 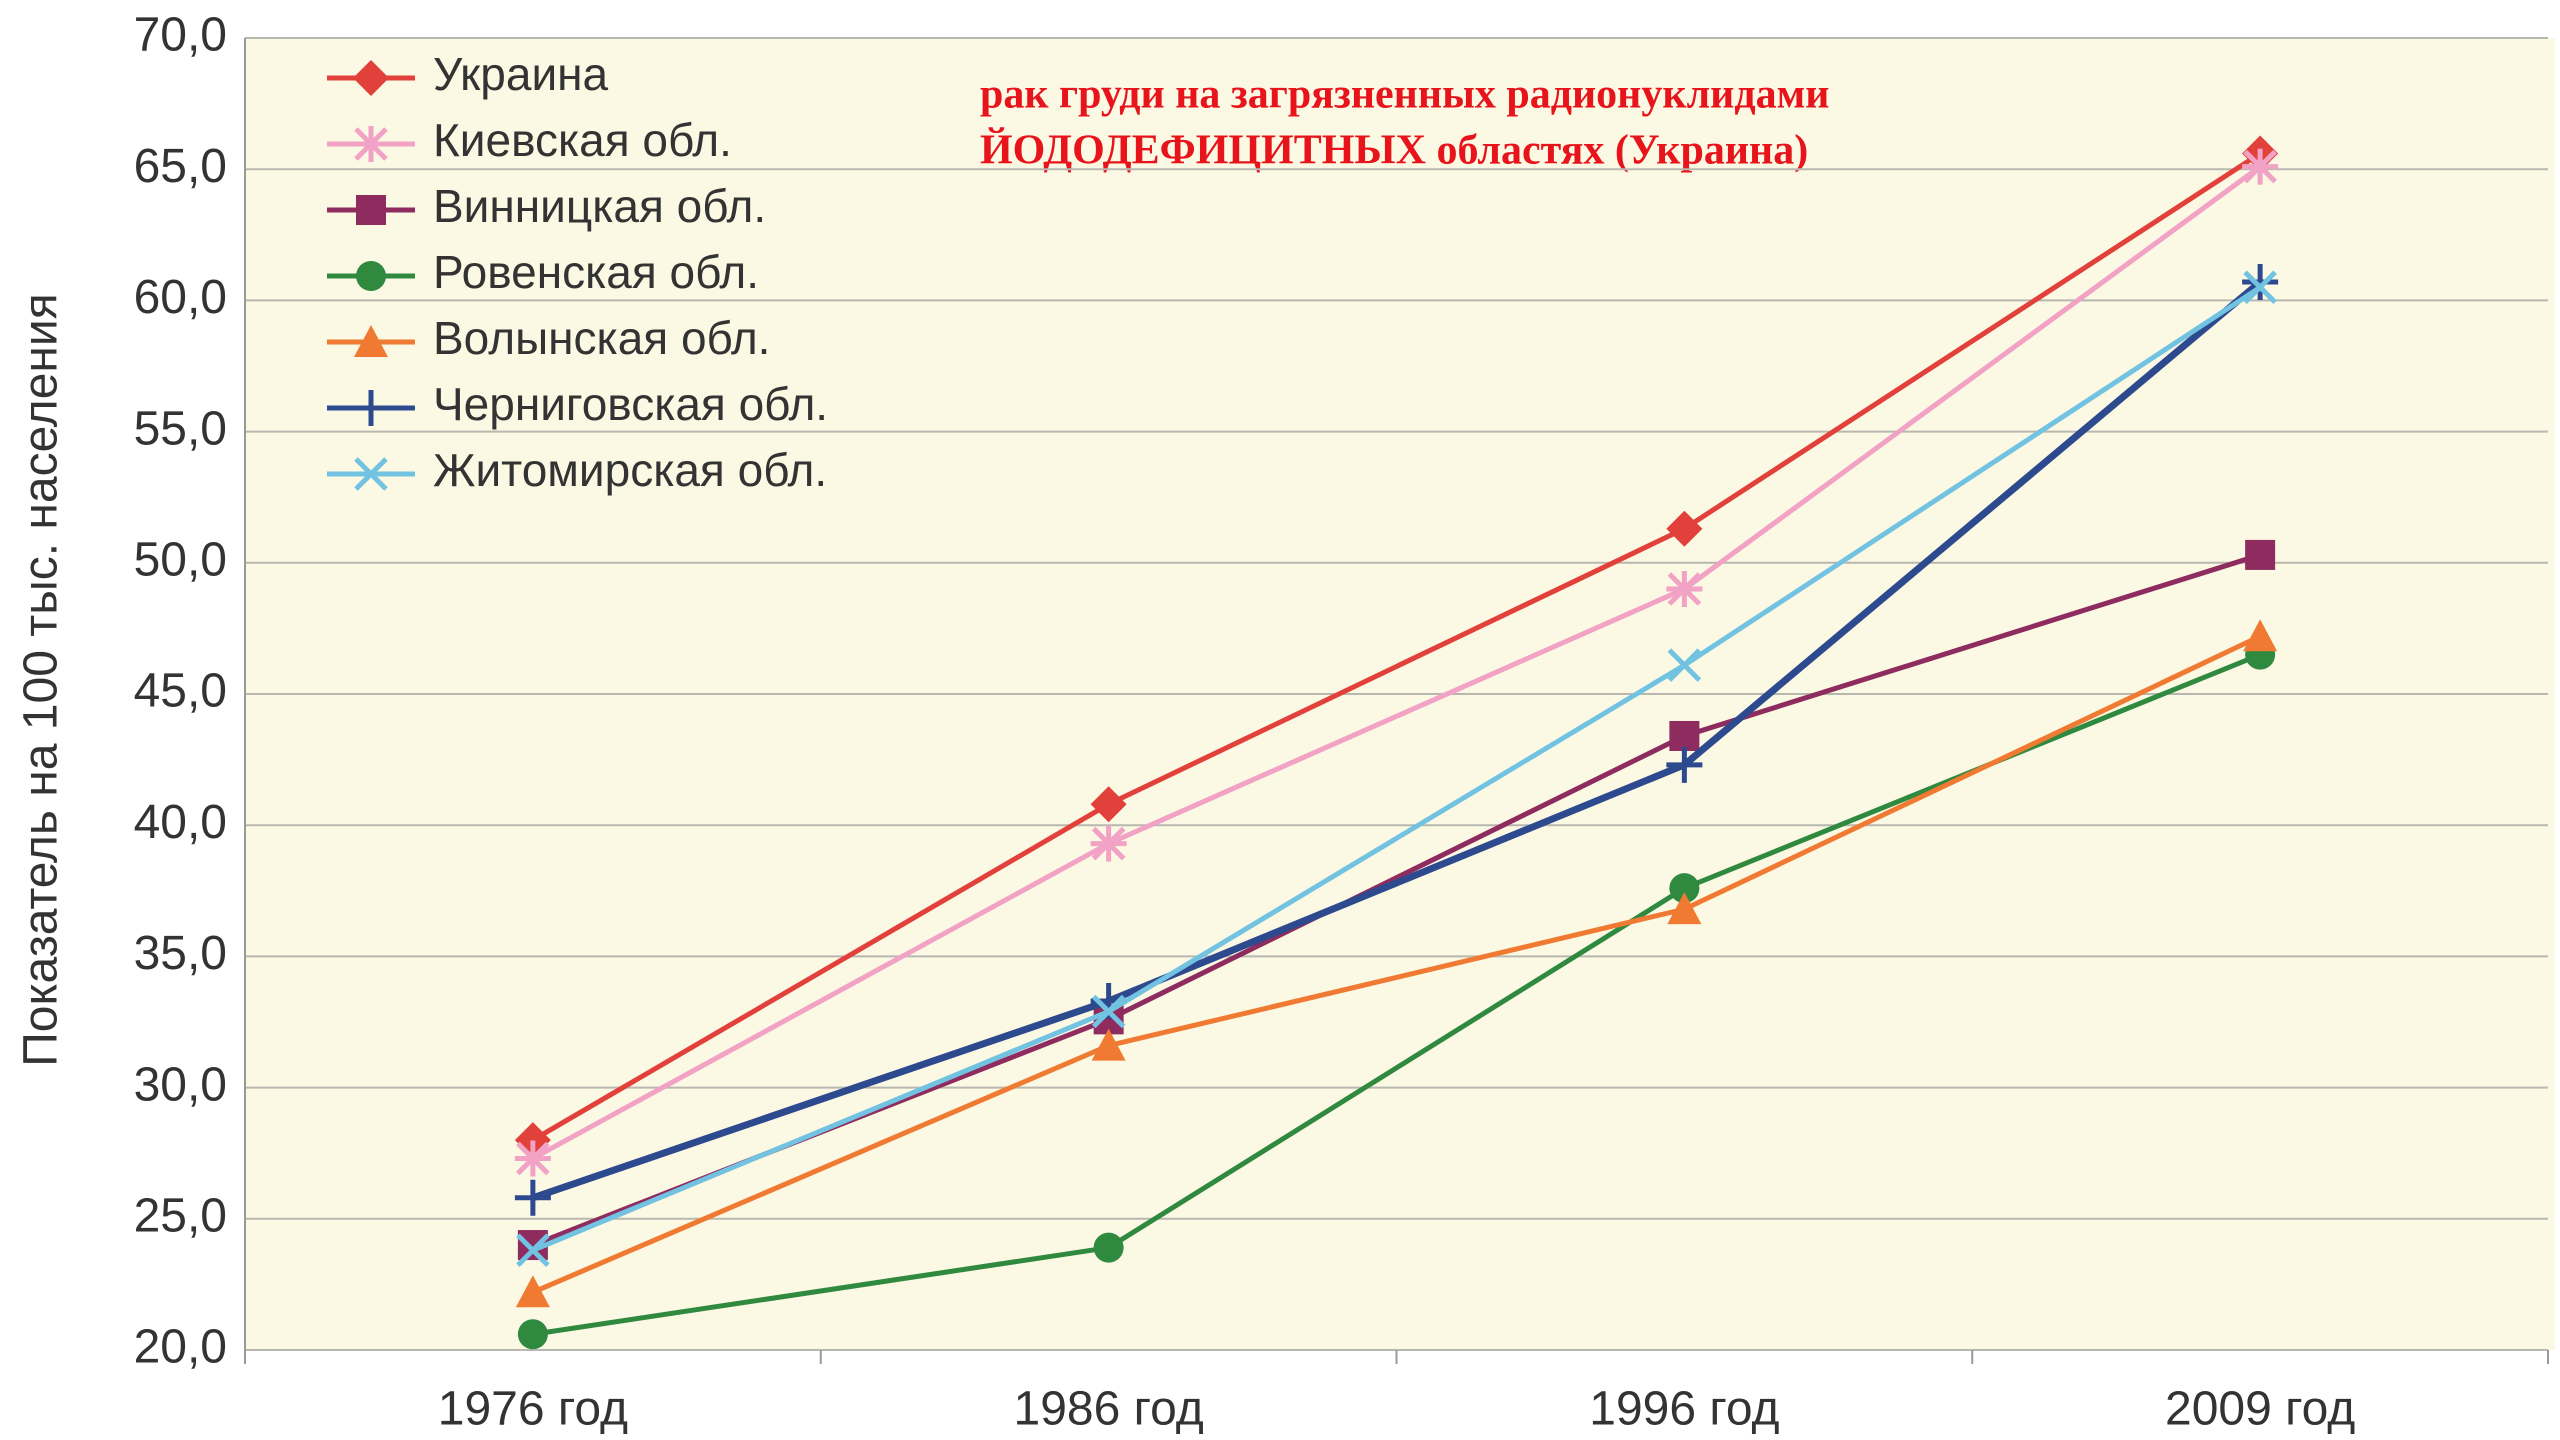 What do you see at coordinates (180, 822) in the screenshot?
I see `y-tick-label: 40,0` at bounding box center [180, 822].